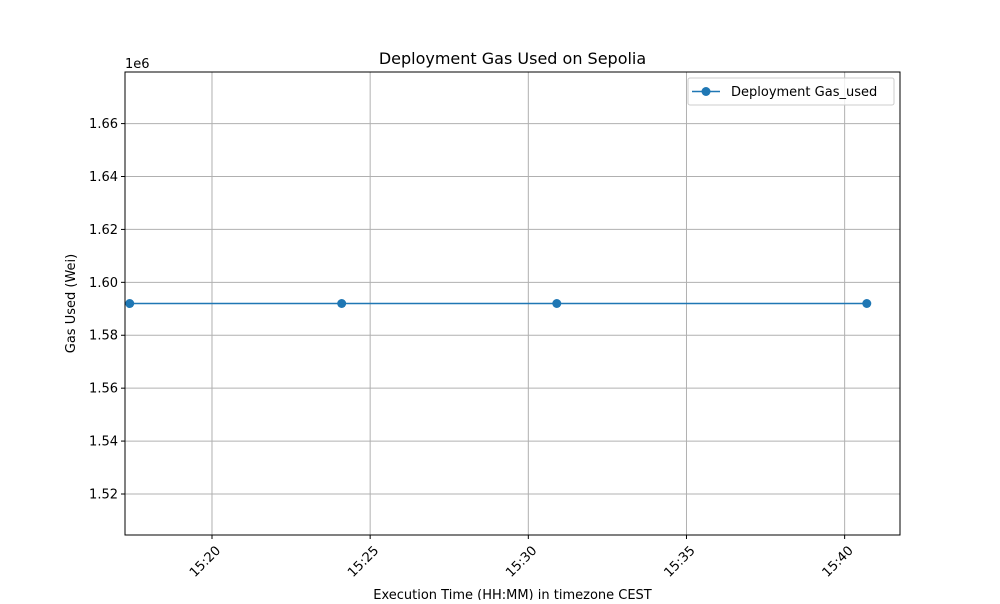  I want to click on y-axis-label: Gas Used (Wei), so click(71, 303).